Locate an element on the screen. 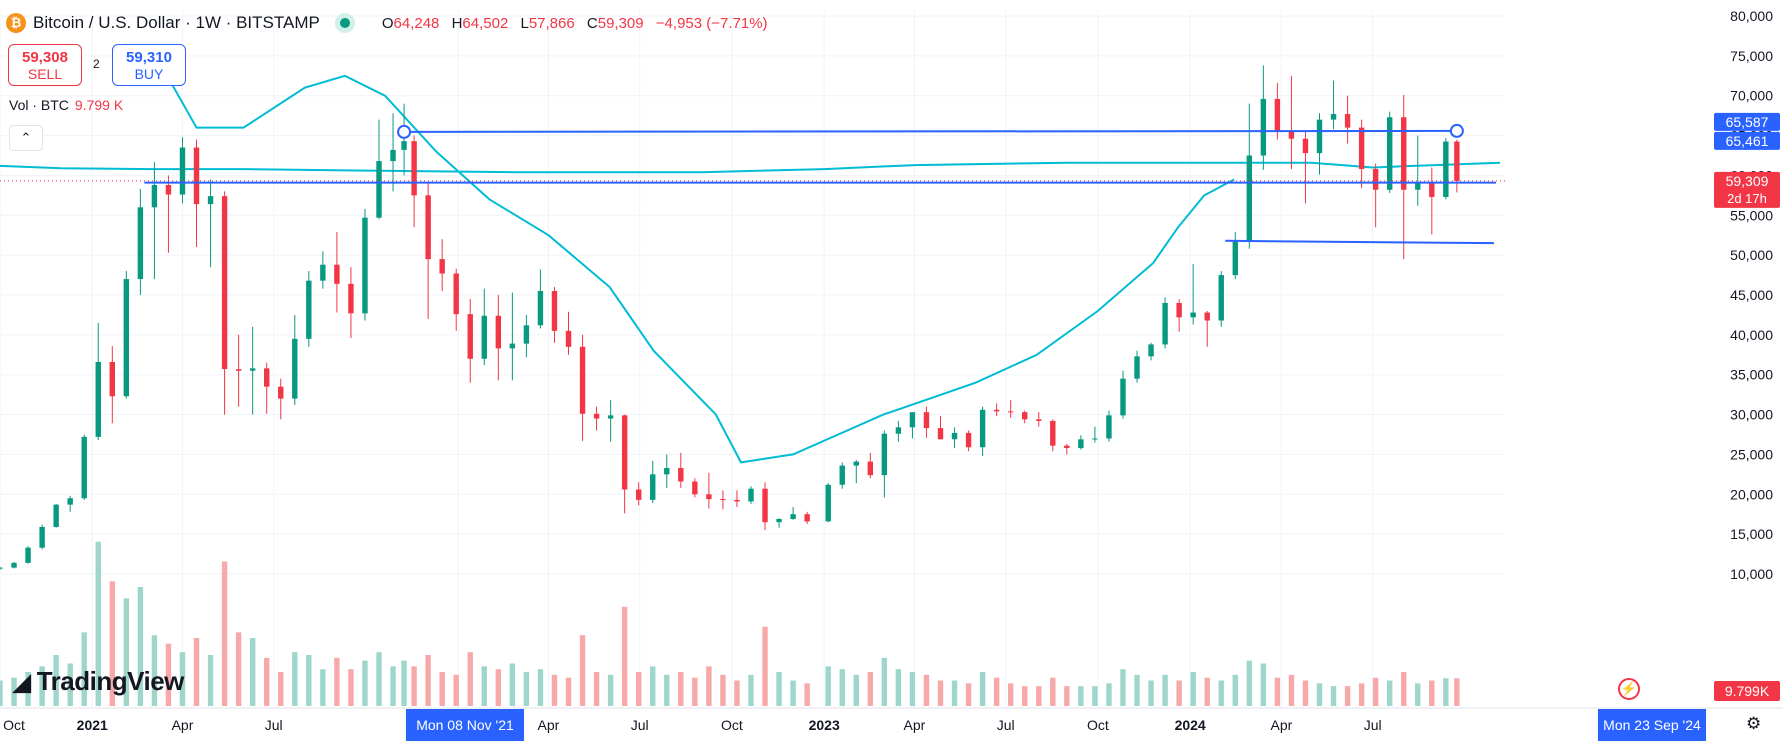 This screenshot has height=741, width=1783. flash-icon: ⚡ is located at coordinates (1629, 689).